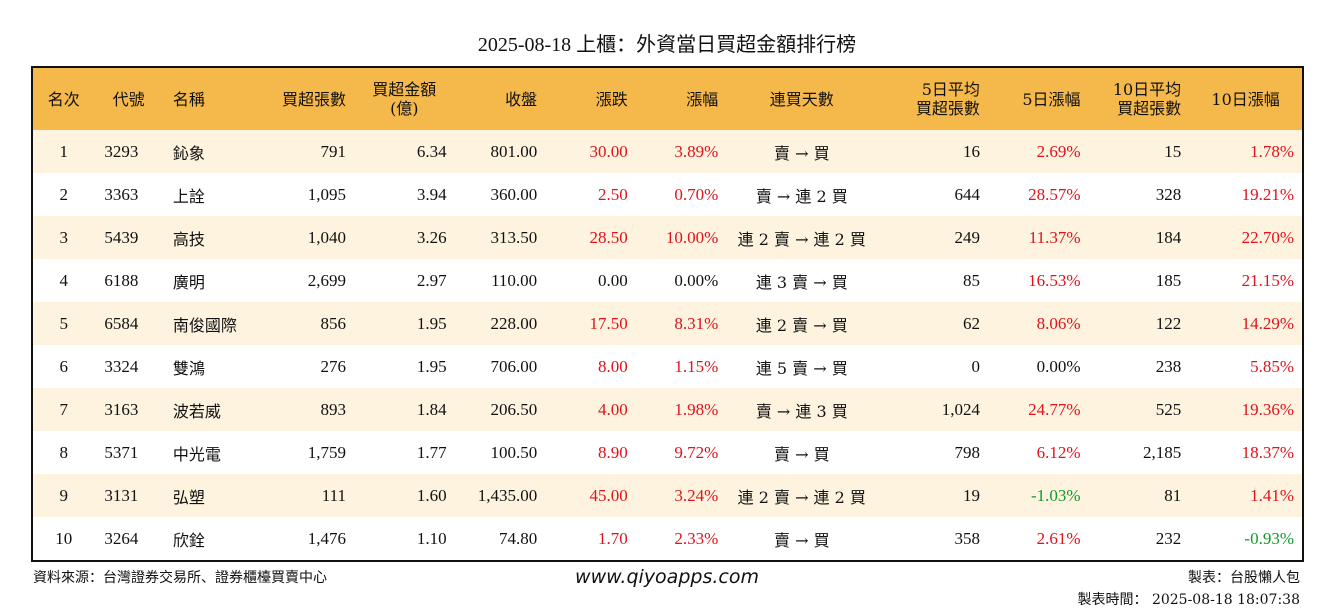  I want to click on table-cell: 賣 → 連 2 買, so click(802, 194).